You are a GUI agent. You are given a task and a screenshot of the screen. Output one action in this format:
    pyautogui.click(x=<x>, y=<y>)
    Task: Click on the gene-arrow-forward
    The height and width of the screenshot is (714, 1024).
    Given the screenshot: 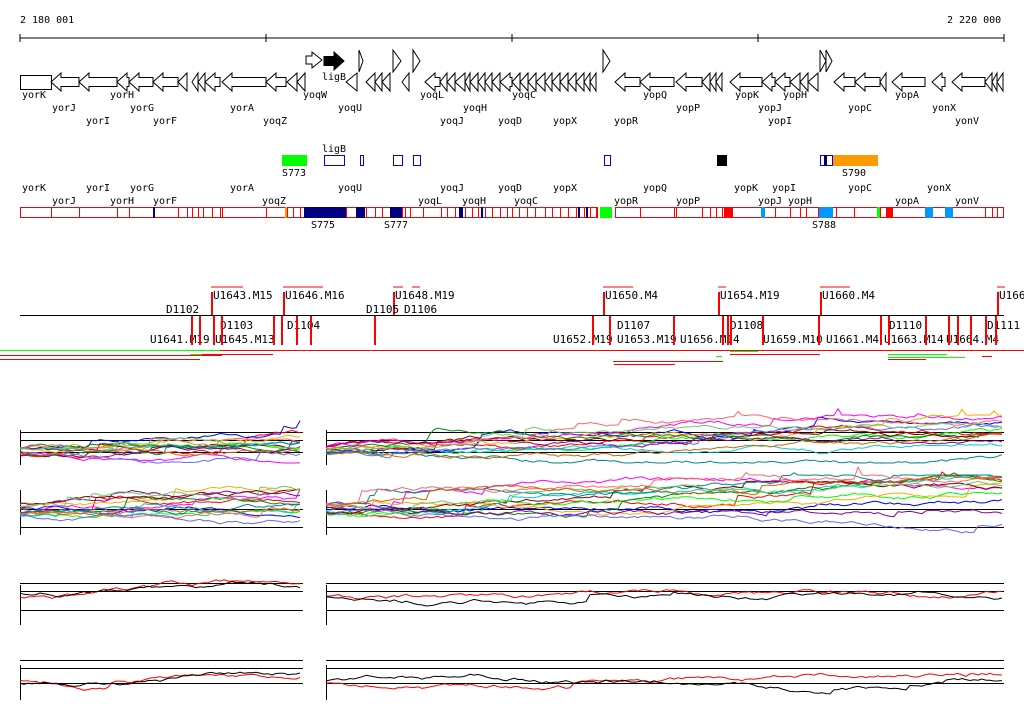 What is the action you would take?
    pyautogui.click(x=397, y=61)
    